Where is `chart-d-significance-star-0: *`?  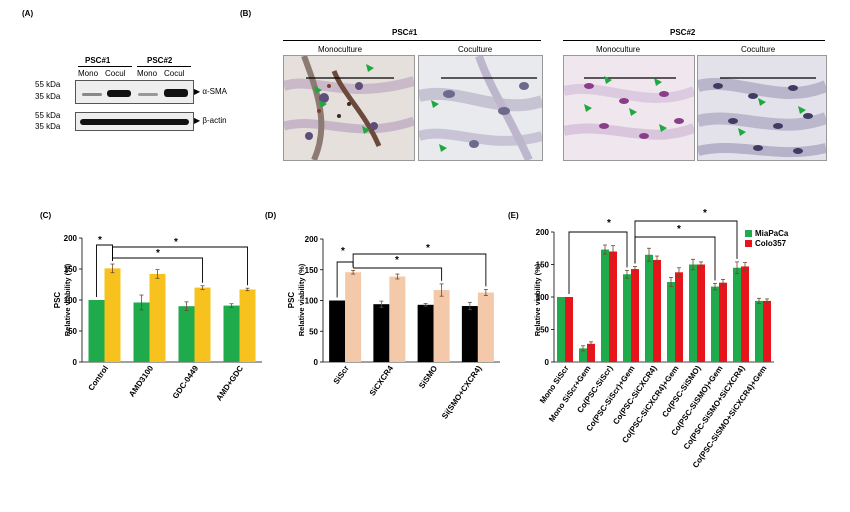
chart-d-significance-star-0: * is located at coordinates (343, 251).